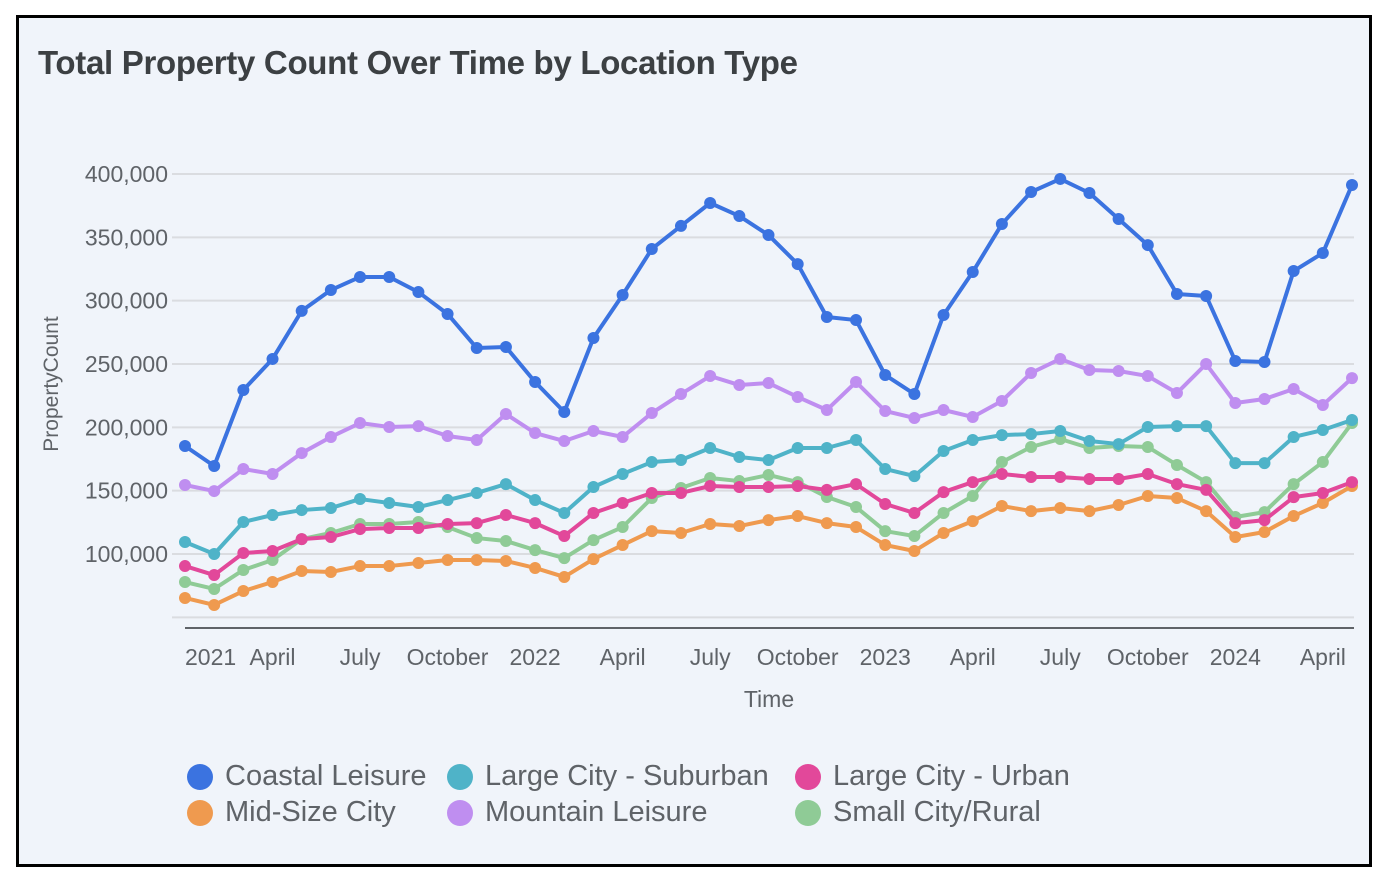 This screenshot has height=894, width=1396. Describe the element at coordinates (918, 812) in the screenshot. I see `legend-item-small-city-rural: Small City/Rural` at that location.